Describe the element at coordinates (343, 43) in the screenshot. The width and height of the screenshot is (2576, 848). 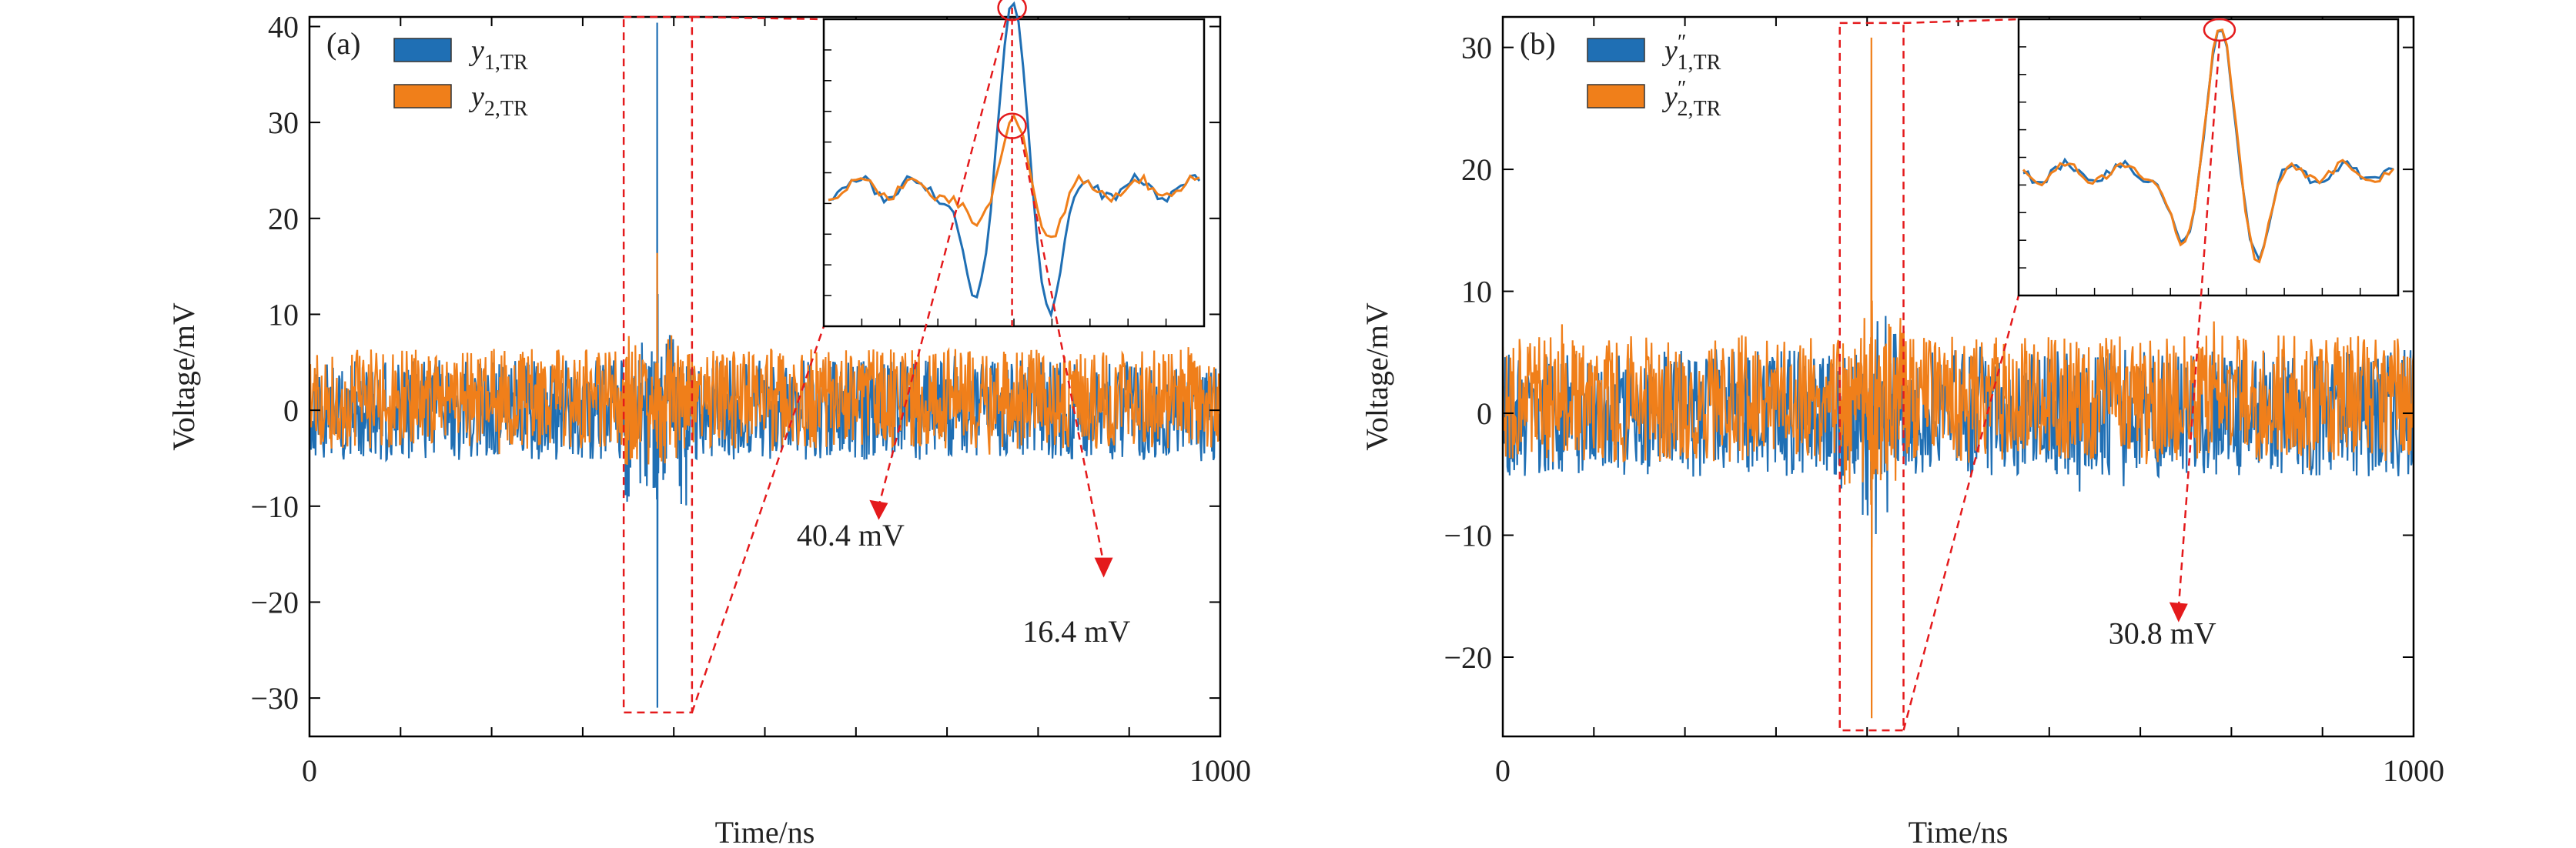
I see `panel-label: (a)` at that location.